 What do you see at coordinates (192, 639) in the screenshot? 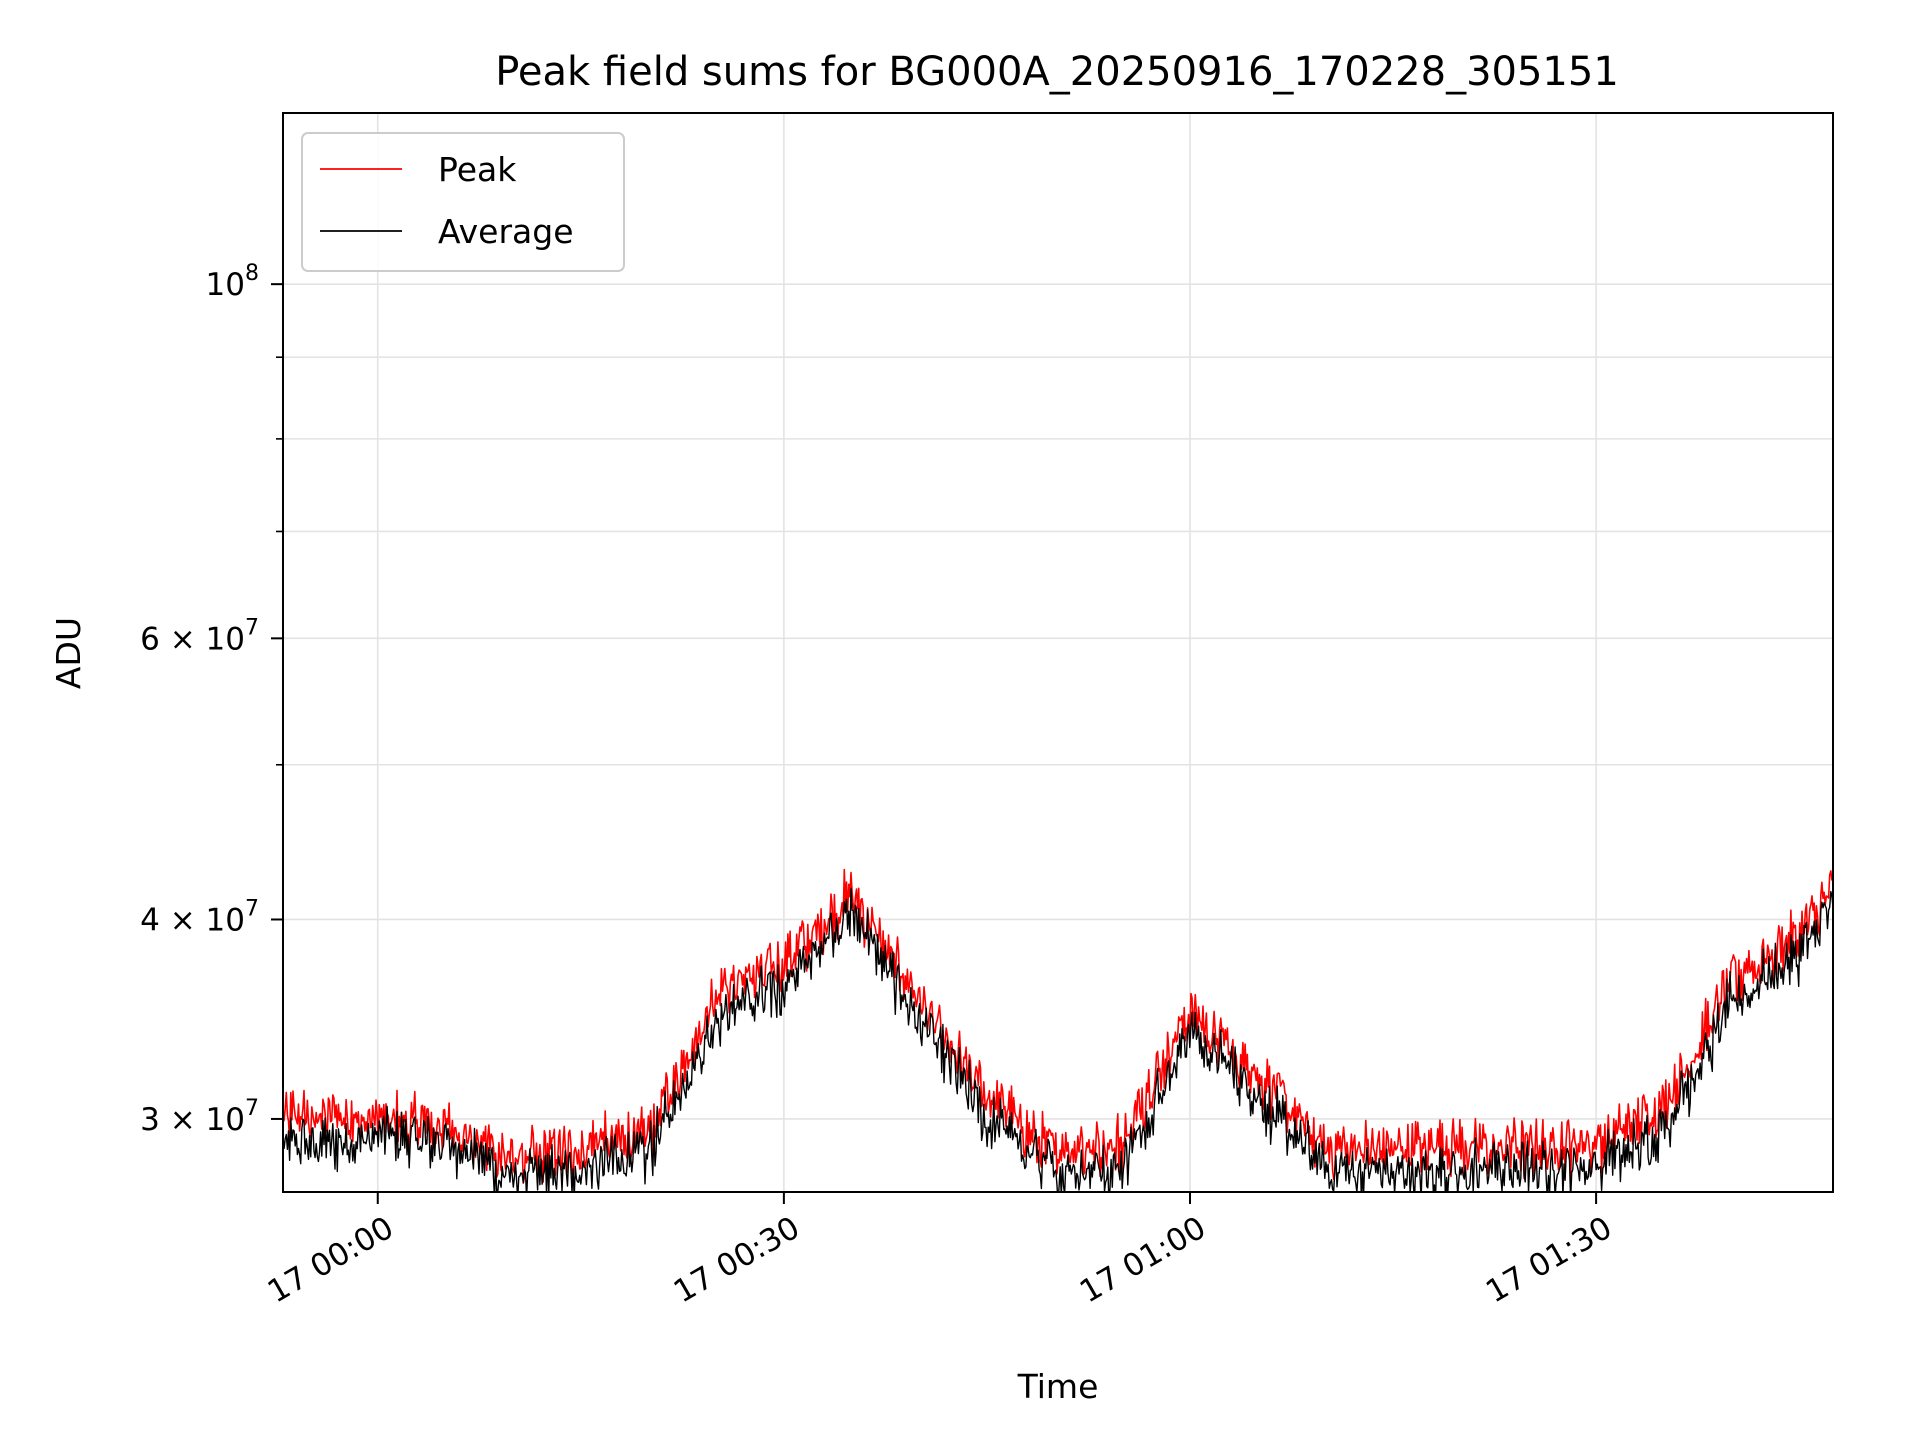
I see `y-tick-label-base: 6 × 10` at bounding box center [192, 639].